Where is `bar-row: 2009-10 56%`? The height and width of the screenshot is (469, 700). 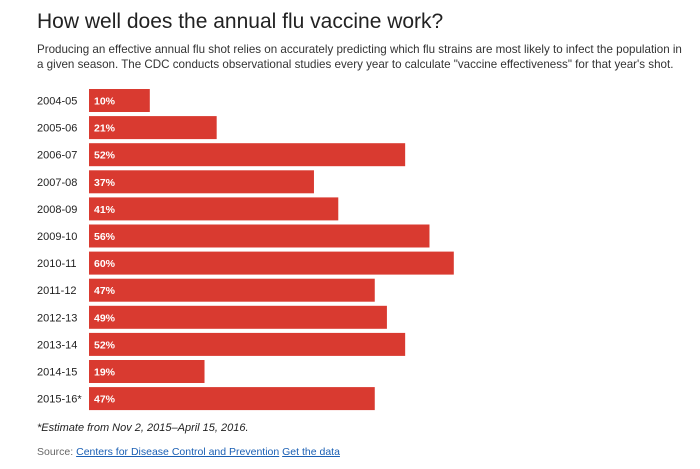
bar-row: 2009-10 56% is located at coordinates (233, 236).